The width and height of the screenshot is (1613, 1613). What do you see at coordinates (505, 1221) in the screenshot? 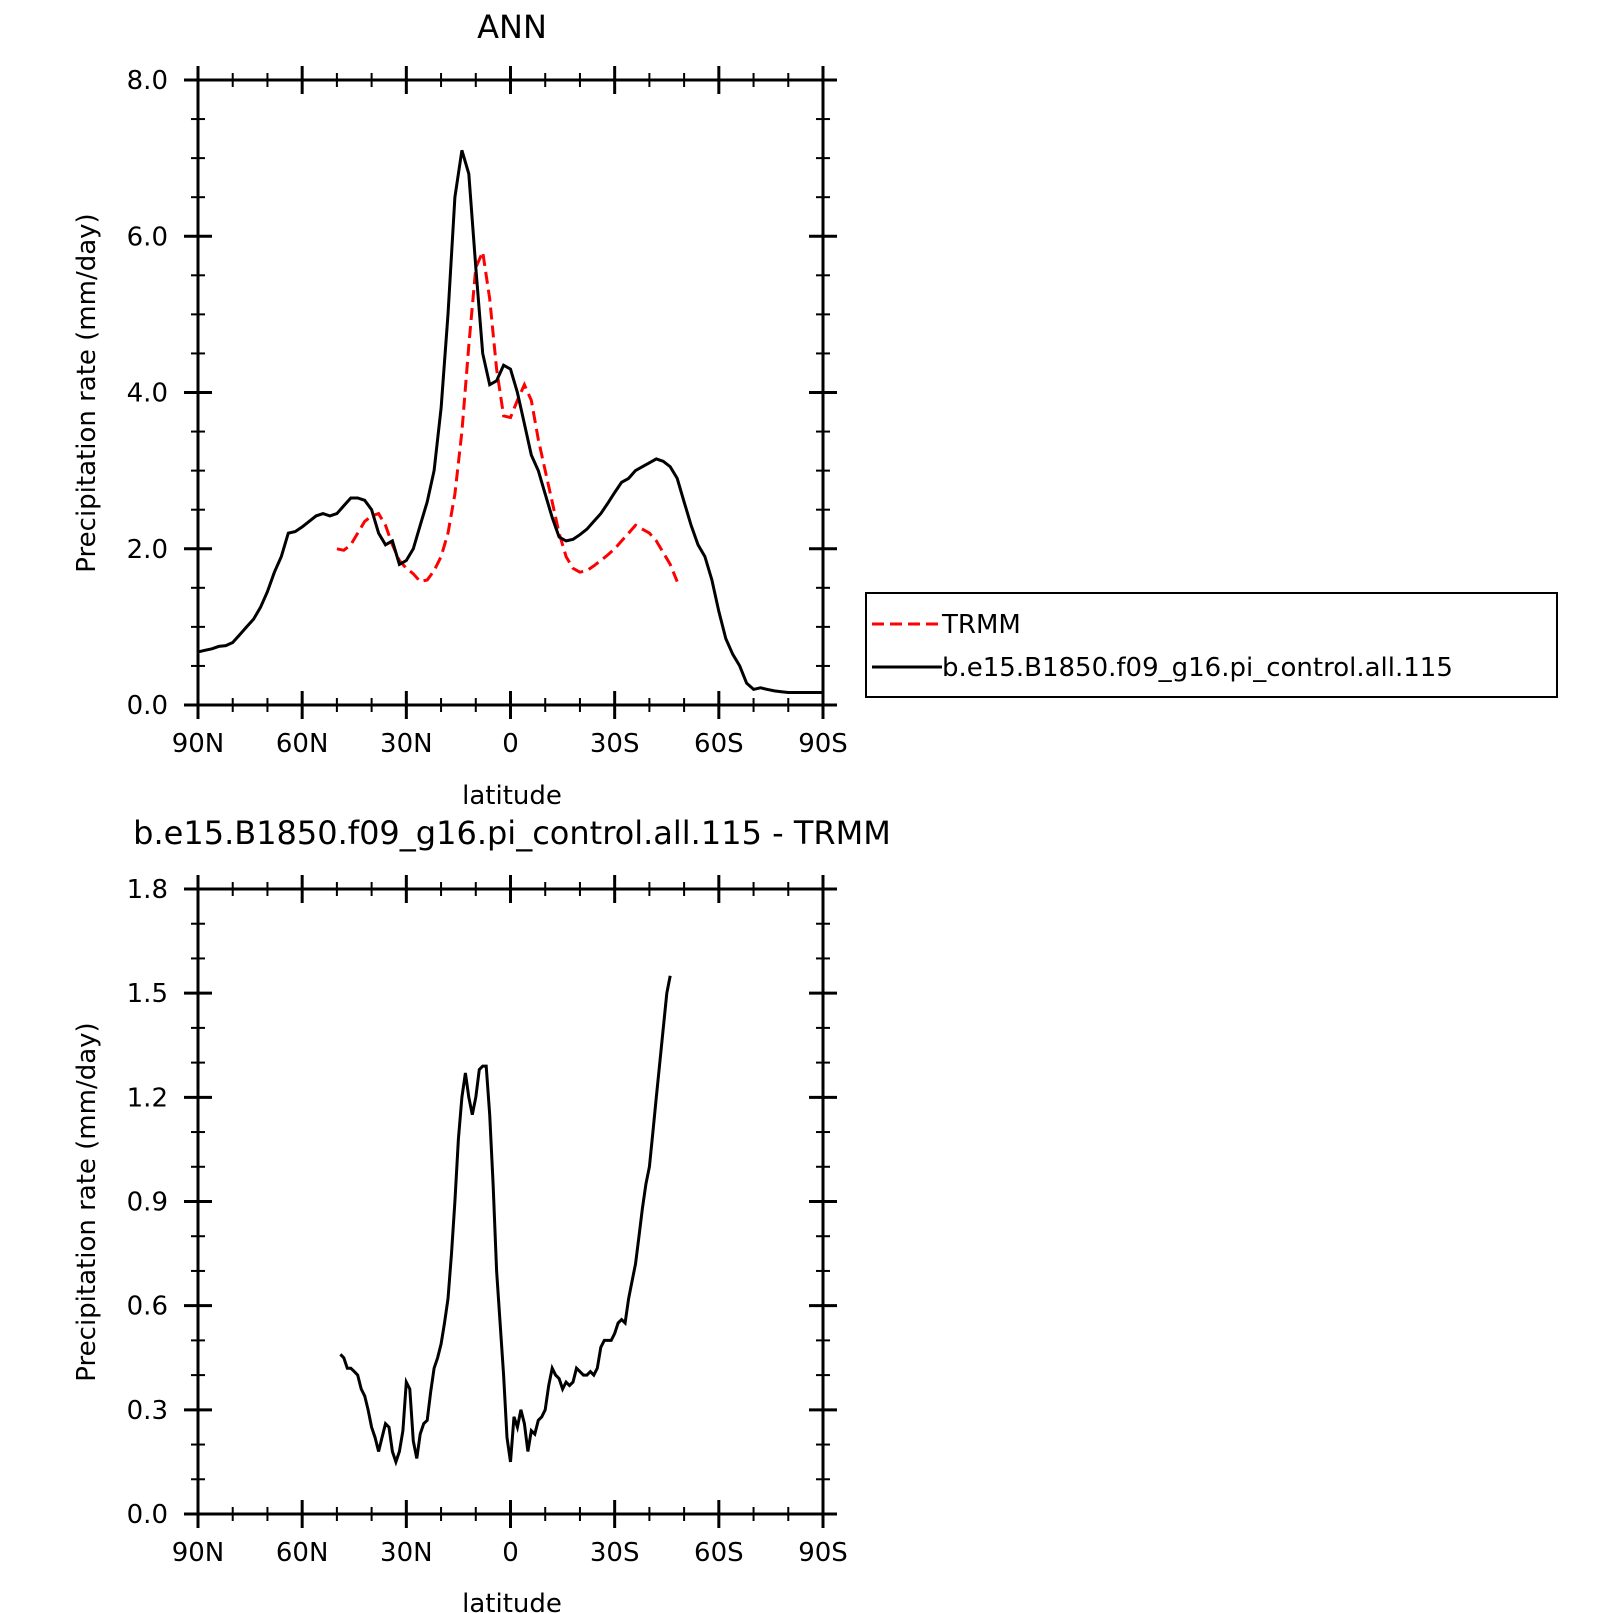
I see `series-difference-line` at bounding box center [505, 1221].